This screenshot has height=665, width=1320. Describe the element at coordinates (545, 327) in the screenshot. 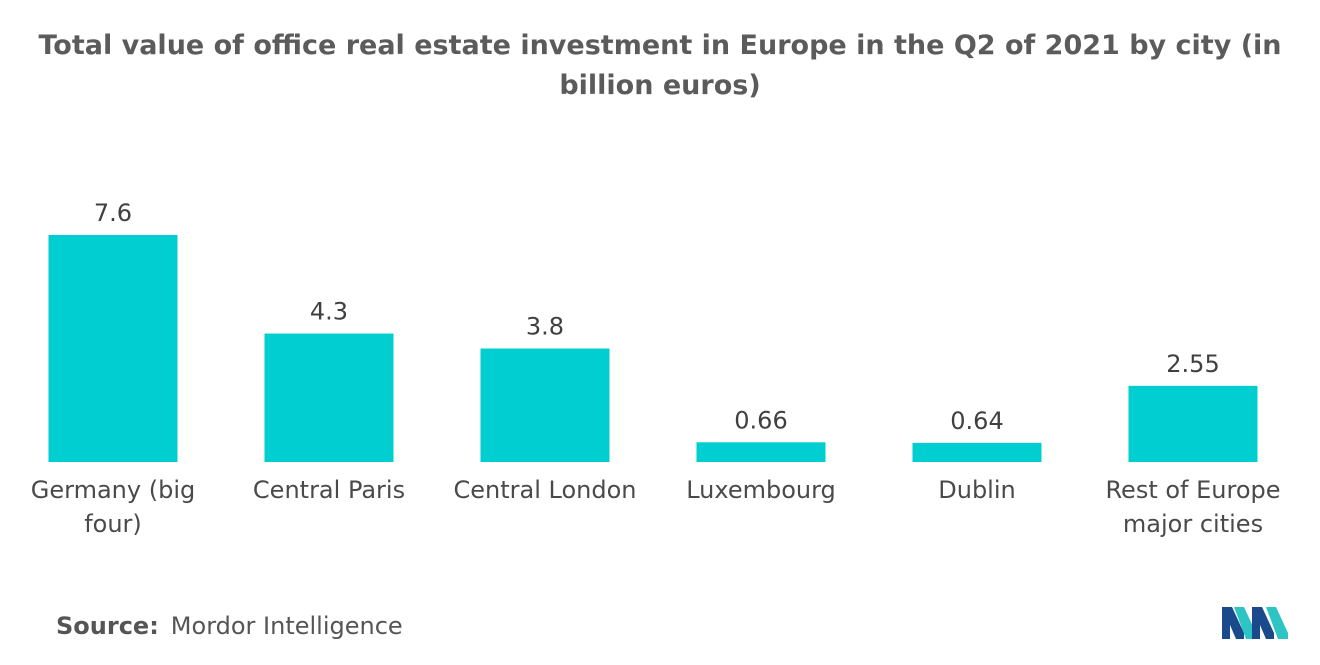

I see `value-label-2: 3.8` at that location.